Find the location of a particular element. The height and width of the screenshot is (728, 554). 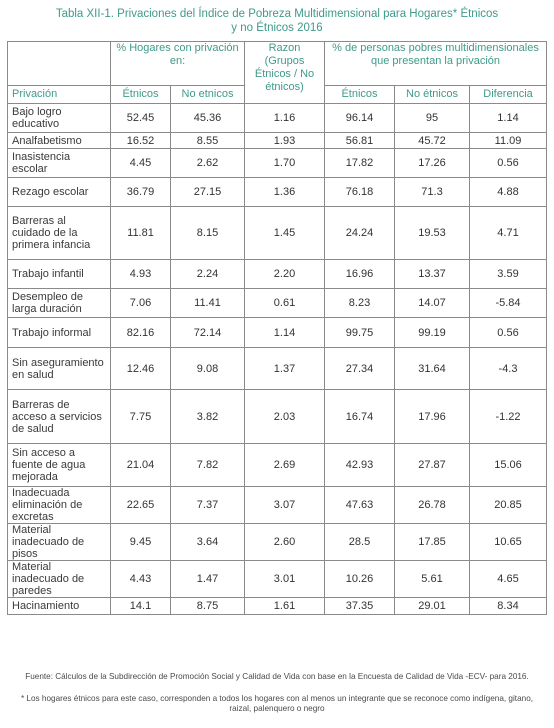

hogares-no-etnicos-value: 8.15 is located at coordinates (207, 233).